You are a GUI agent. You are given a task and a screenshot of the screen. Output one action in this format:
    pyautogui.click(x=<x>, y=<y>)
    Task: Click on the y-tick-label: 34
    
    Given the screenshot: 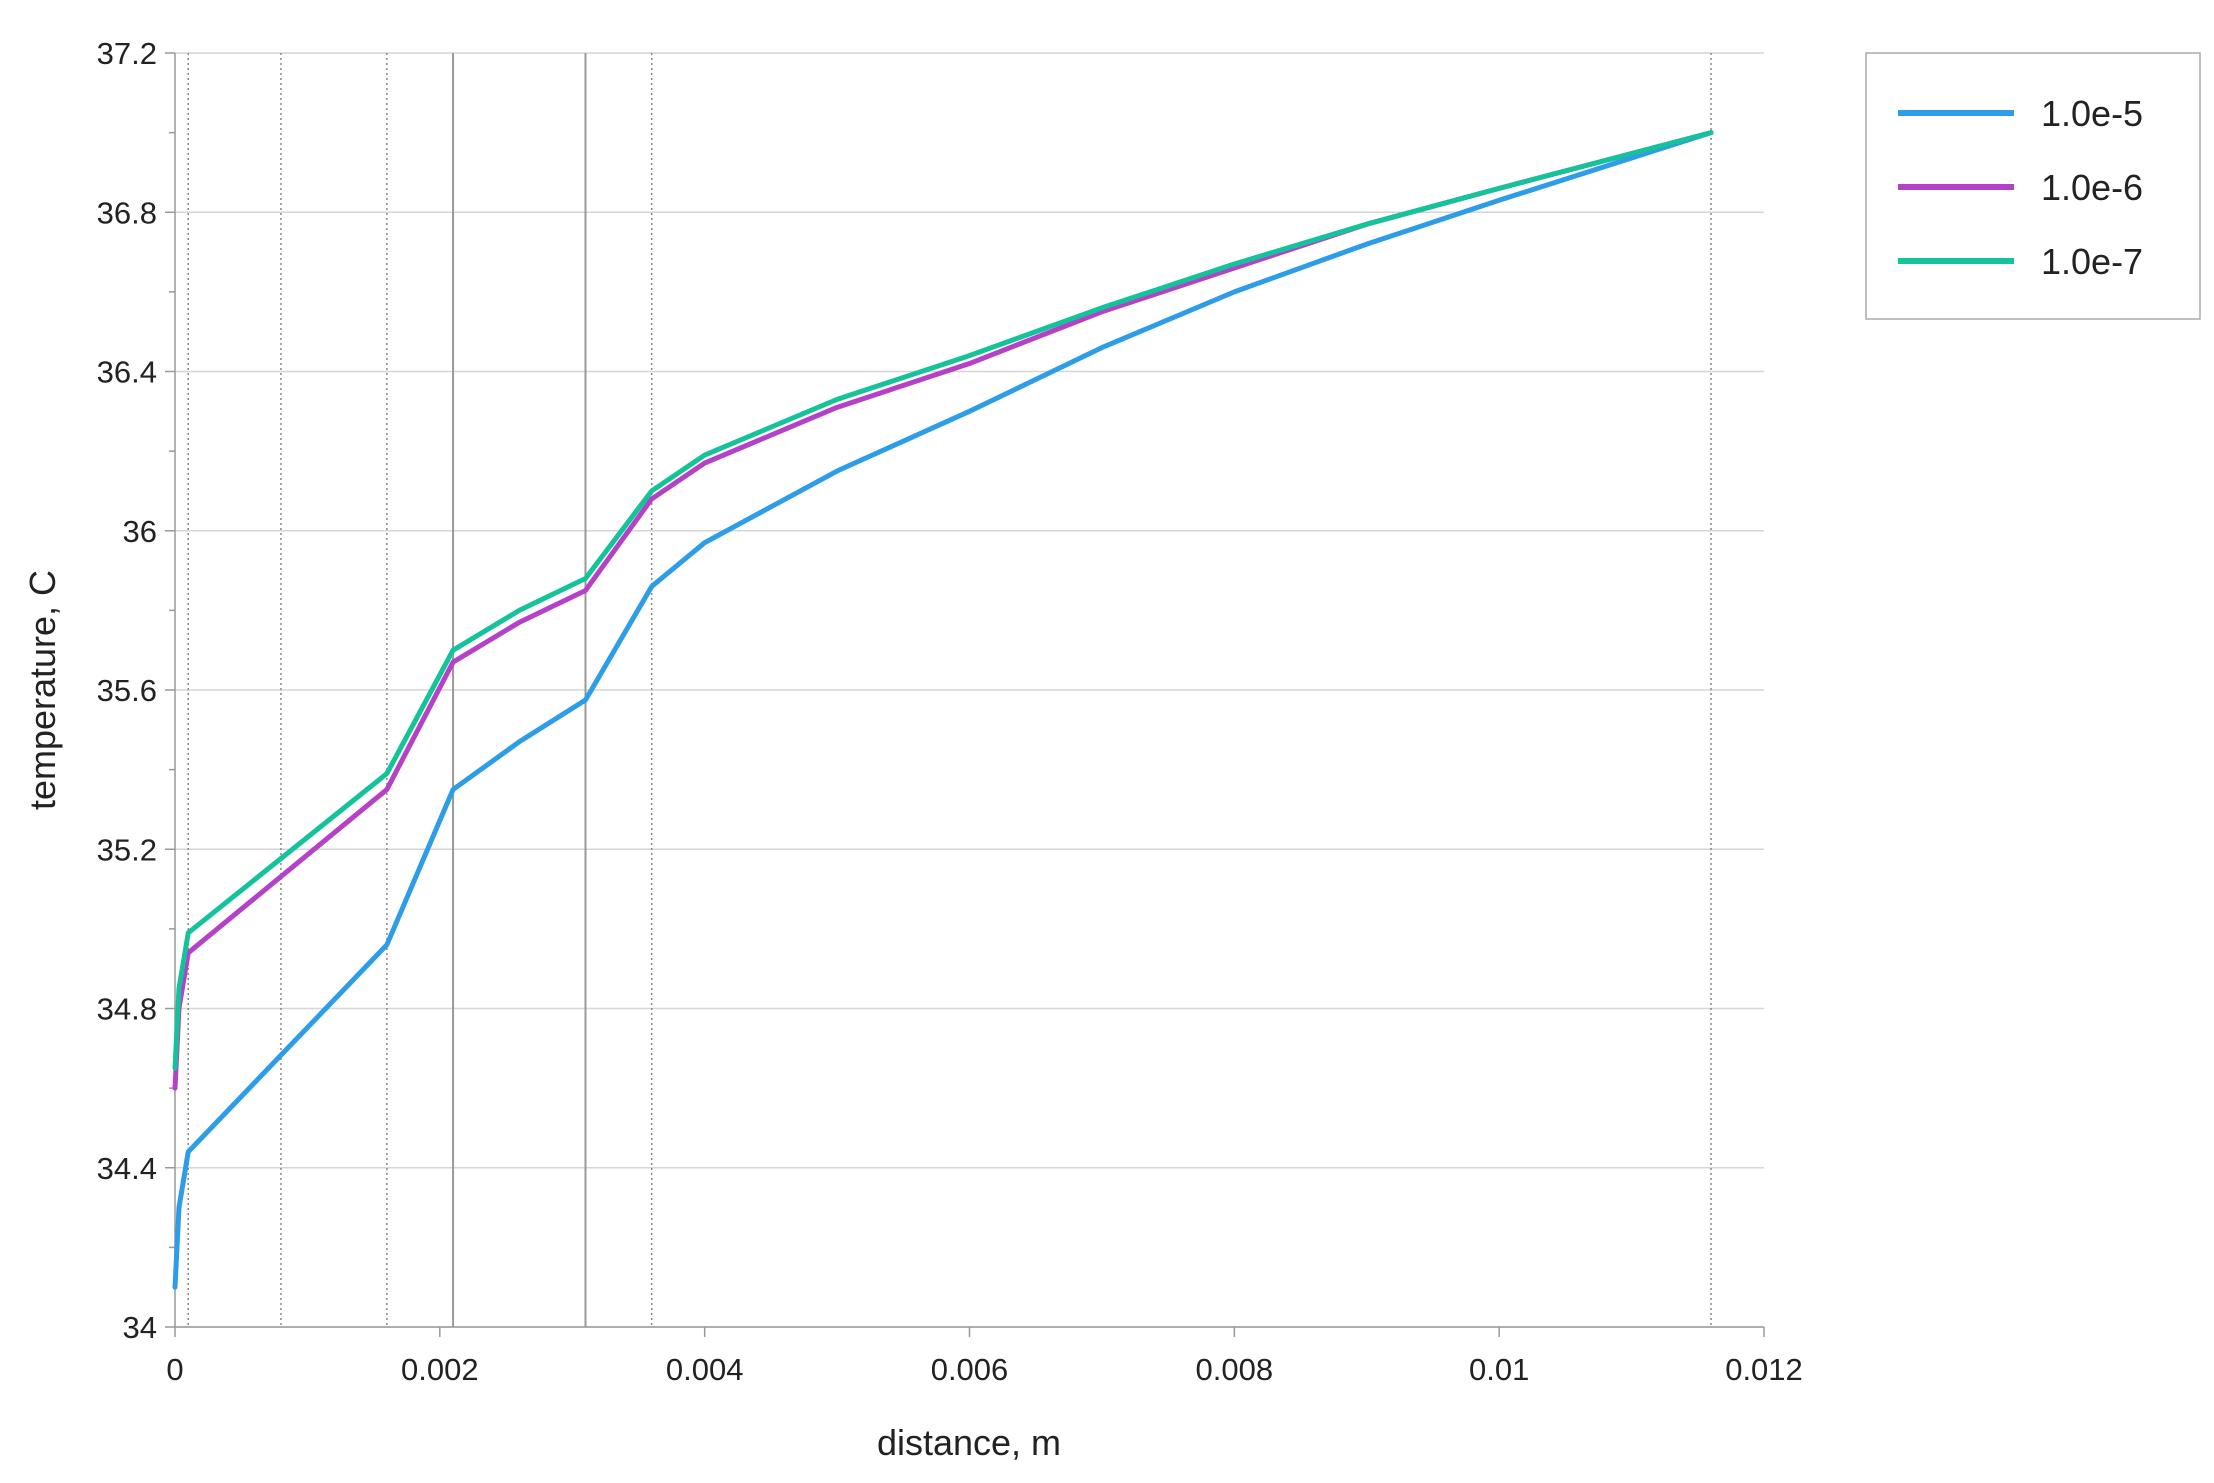 What is the action you would take?
    pyautogui.click(x=140, y=1327)
    